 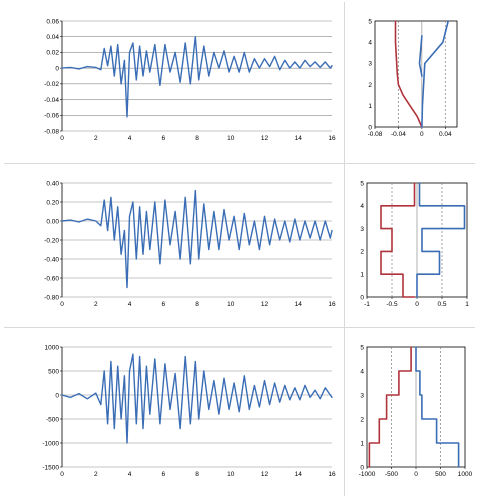 I want to click on y-tick-label: -0.04, so click(x=51, y=100).